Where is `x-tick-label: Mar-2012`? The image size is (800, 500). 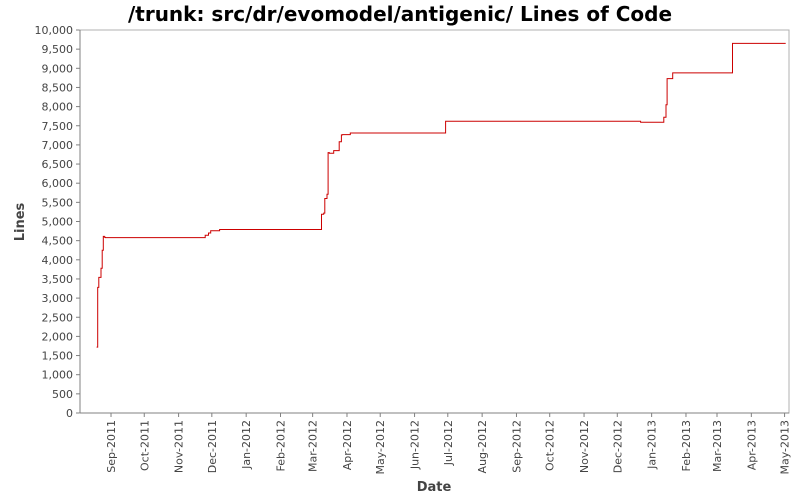
x-tick-label: Mar-2012 is located at coordinates (313, 446).